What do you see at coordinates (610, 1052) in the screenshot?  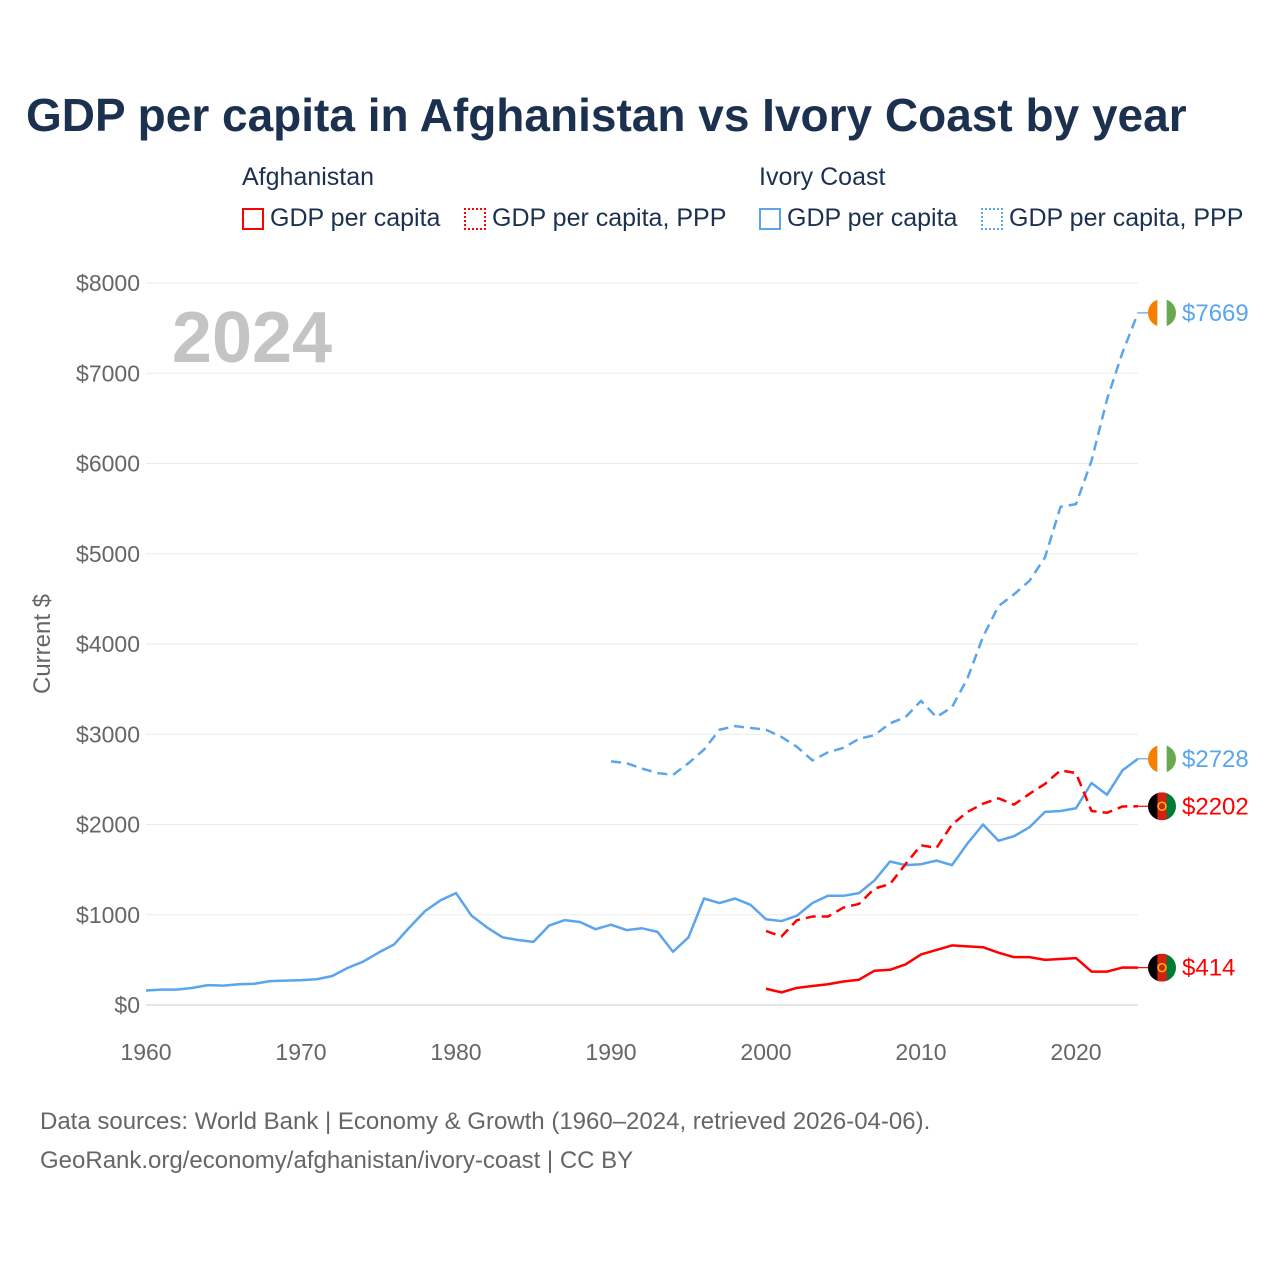 I see `x-tick-label: 1990` at bounding box center [610, 1052].